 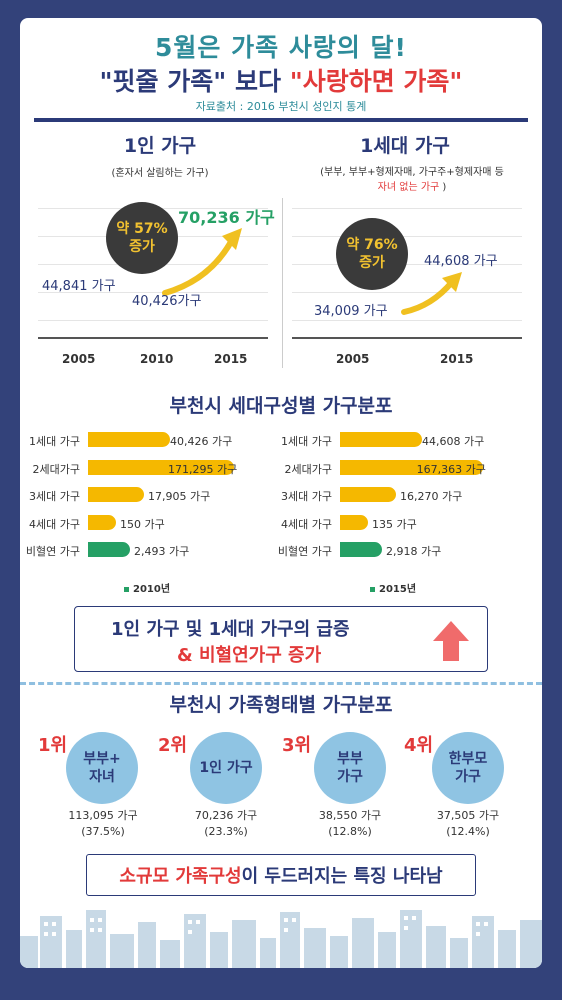 What do you see at coordinates (226, 217) in the screenshot?
I see `one-person-value-2015: 70,236 가구` at bounding box center [226, 217].